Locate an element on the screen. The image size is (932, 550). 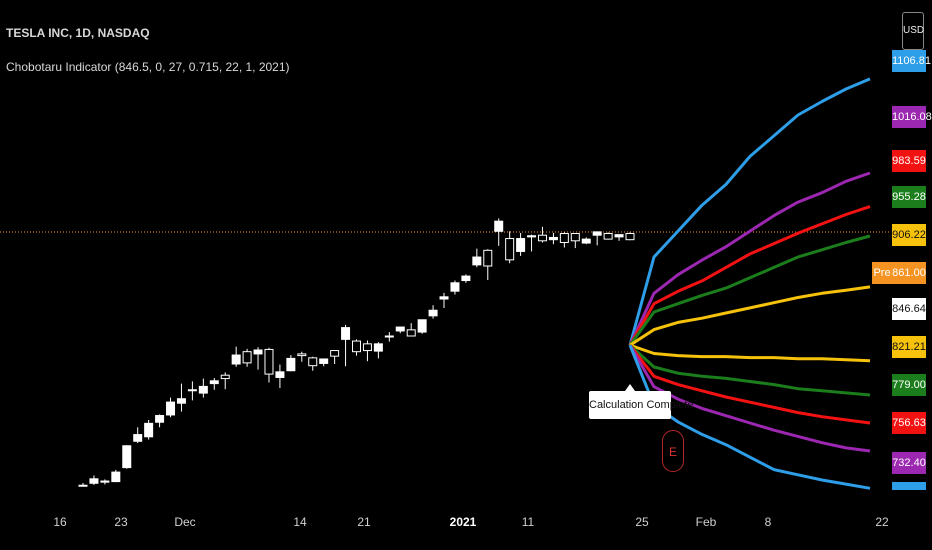
x-tick-label: Dec is located at coordinates (185, 522).